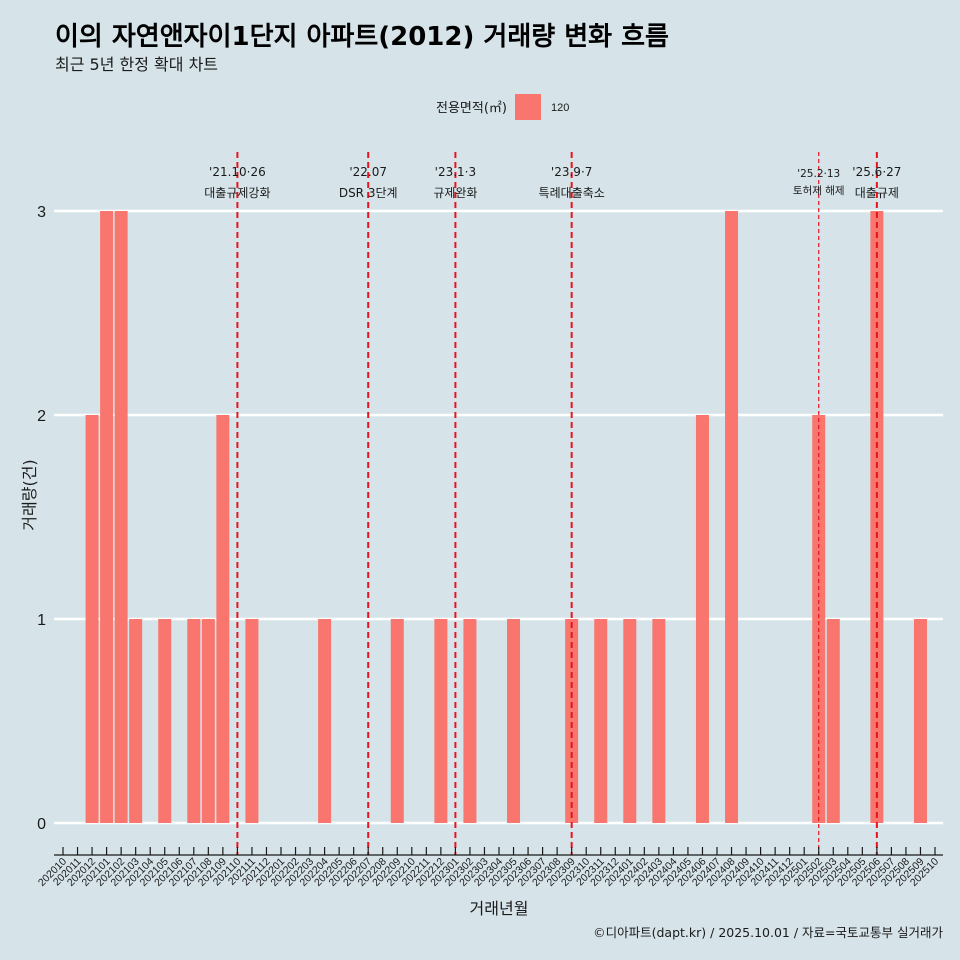  I want to click on y-axis-title: 거래량(건), so click(29, 494).